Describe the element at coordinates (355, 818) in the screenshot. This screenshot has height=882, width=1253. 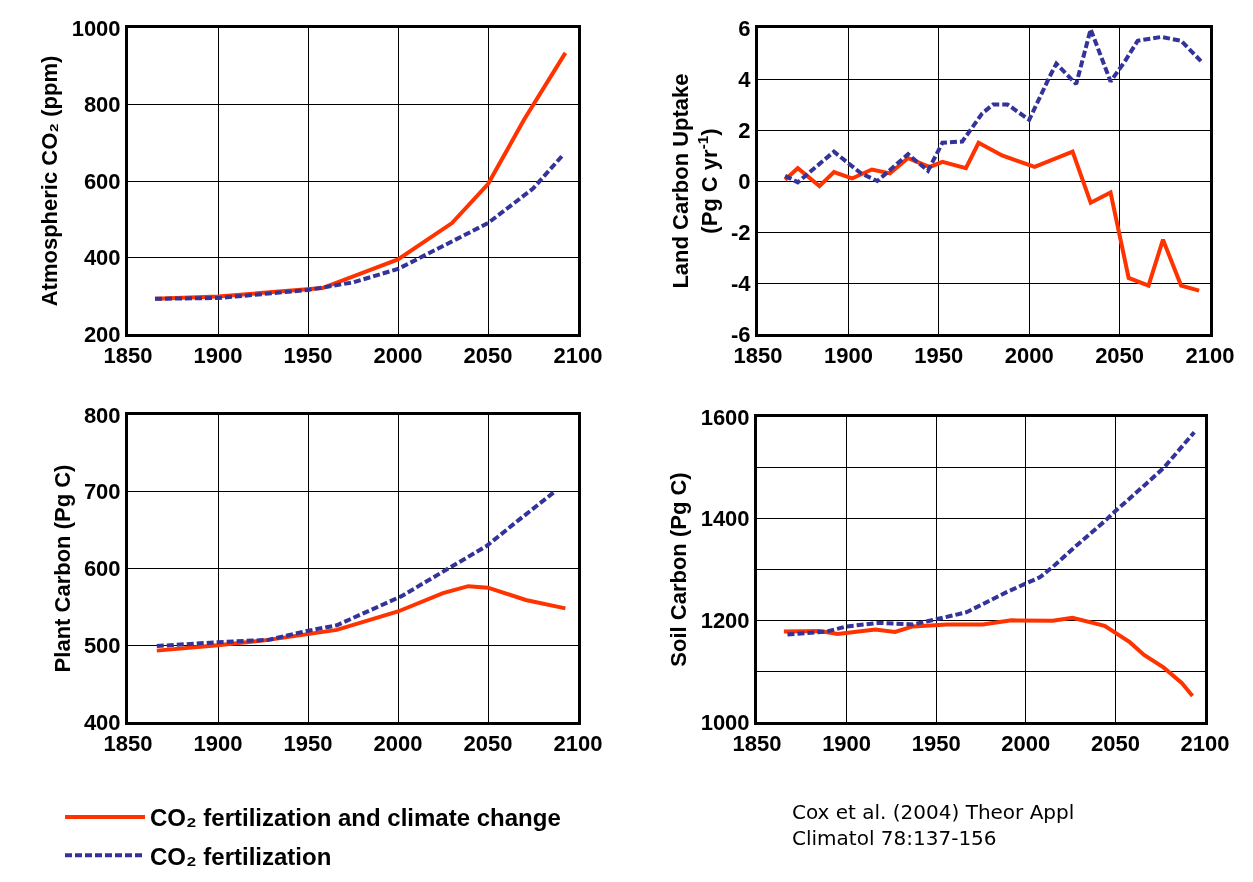
I see `legend-label: CO₂ fertilization and climate change` at that location.